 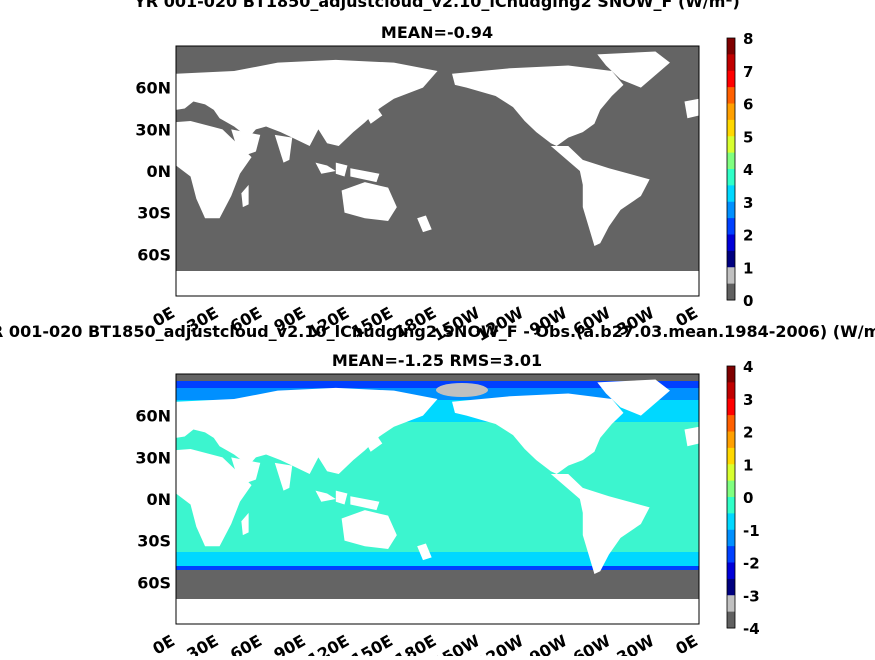 I want to click on x-tick-label: 60W, so click(x=592, y=643).